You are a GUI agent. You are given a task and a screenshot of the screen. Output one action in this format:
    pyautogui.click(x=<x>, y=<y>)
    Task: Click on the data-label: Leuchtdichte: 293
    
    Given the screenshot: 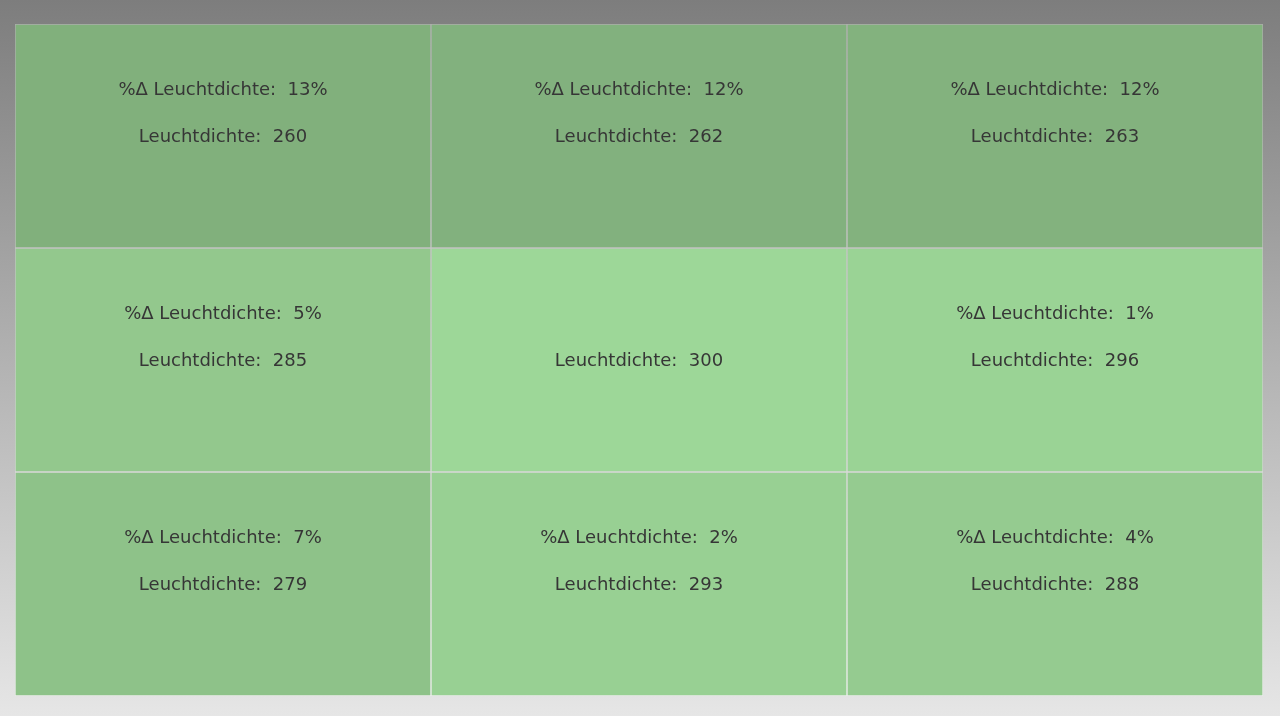 What is the action you would take?
    pyautogui.click(x=639, y=583)
    